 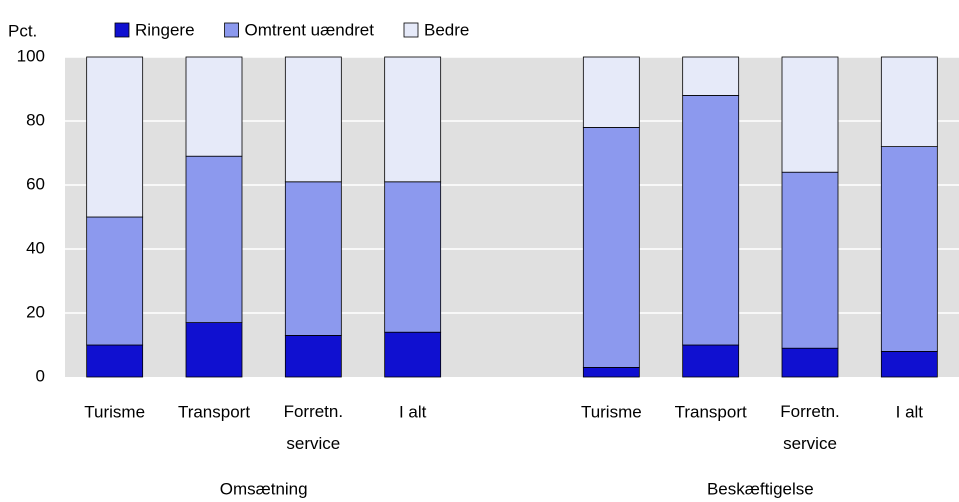 What do you see at coordinates (31, 55) in the screenshot?
I see `y-tick-label: 100` at bounding box center [31, 55].